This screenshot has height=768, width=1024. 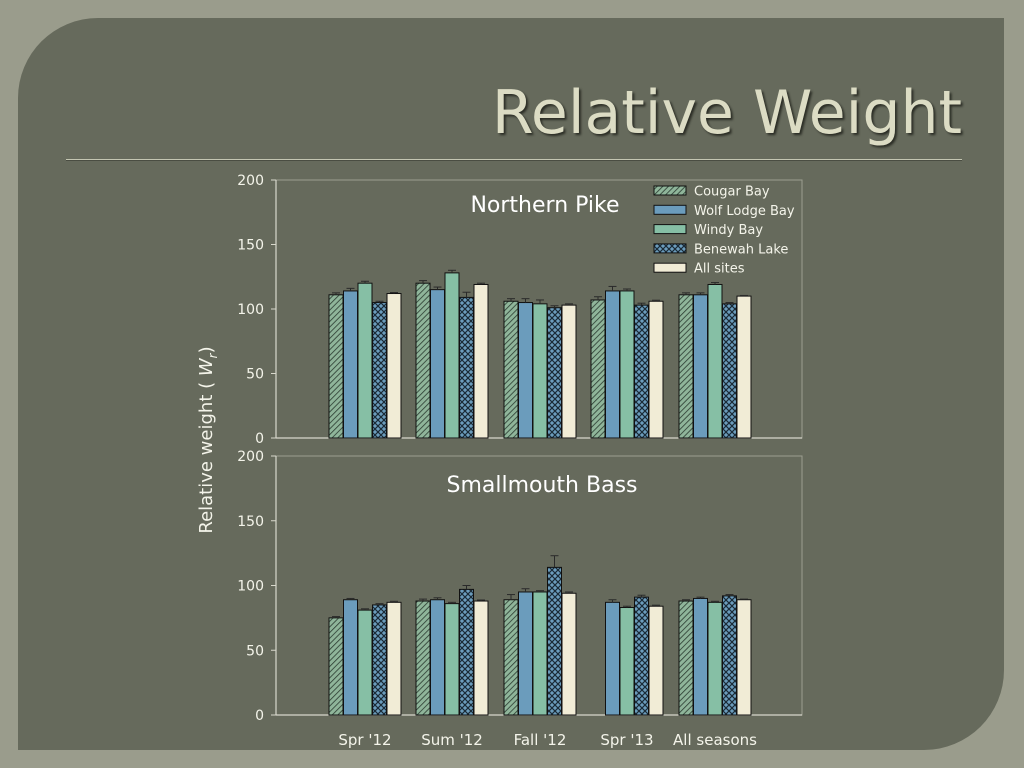 What do you see at coordinates (728, 230) in the screenshot?
I see `legend-label: Windy Bay` at bounding box center [728, 230].